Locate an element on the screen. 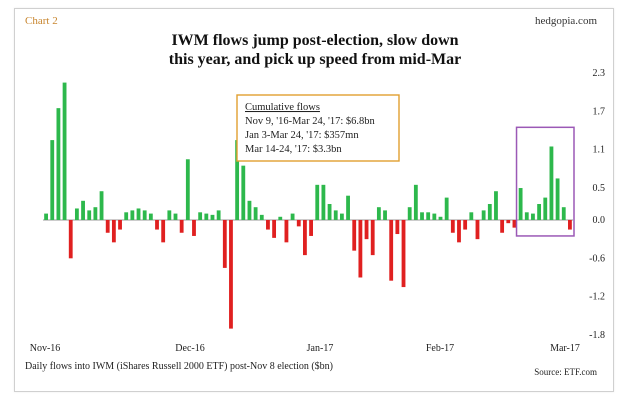  y-tick-label: 0.5 is located at coordinates (599, 188).